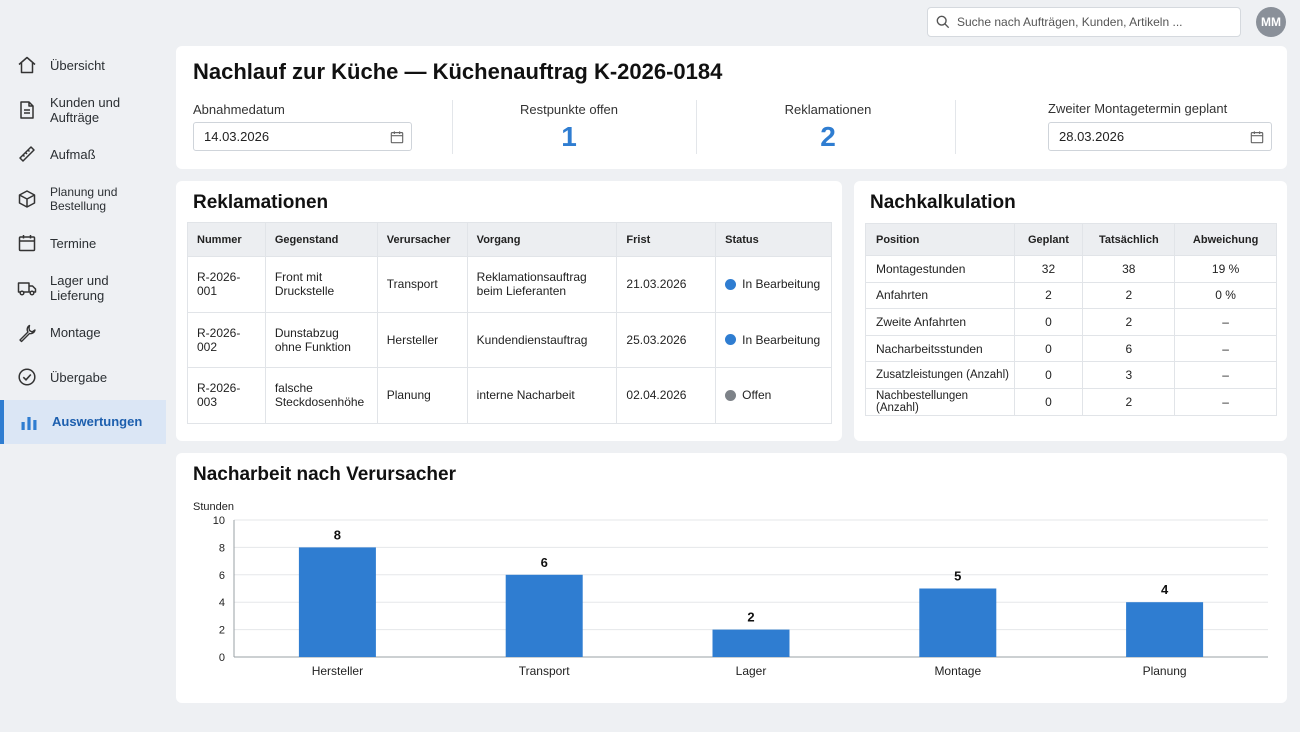 This screenshot has height=732, width=1300. Describe the element at coordinates (940, 348) in the screenshot. I see `position-cell: Nacharbeitsstunden` at that location.